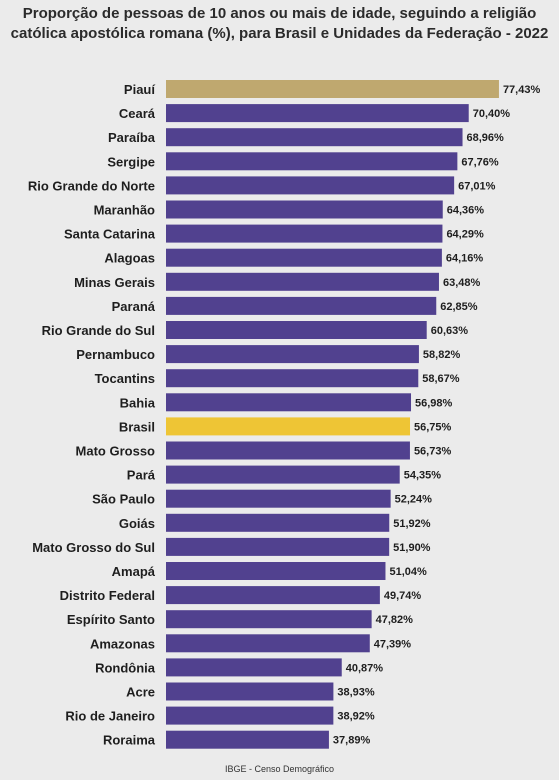 This screenshot has width=559, height=780. Describe the element at coordinates (140, 692) in the screenshot. I see `category-label: Acre` at that location.